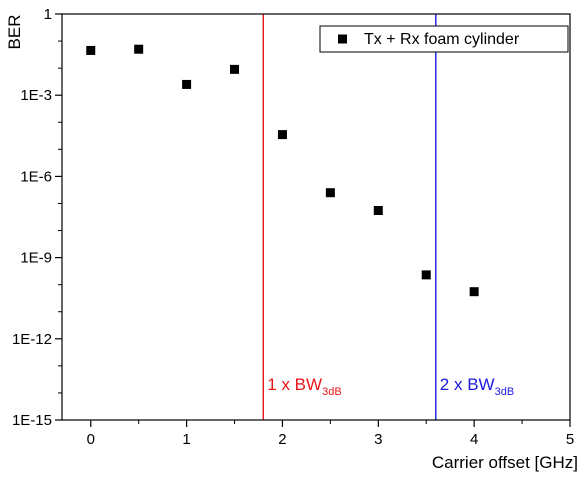  I want to click on y-axis-label: BER, so click(14, 32).